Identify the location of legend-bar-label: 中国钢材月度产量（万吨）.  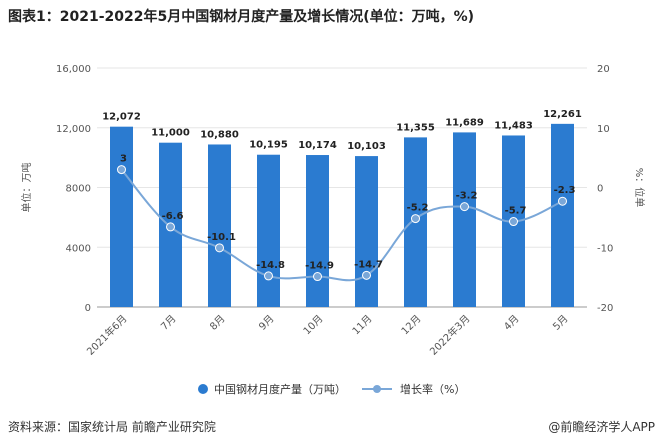
(280, 389).